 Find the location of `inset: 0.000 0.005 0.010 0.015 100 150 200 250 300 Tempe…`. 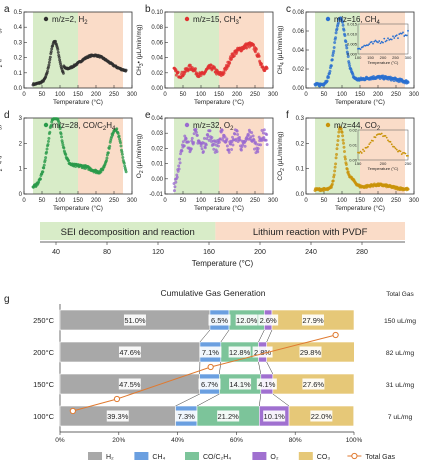

inset: 0.000 0.005 0.010 0.015 100 150 200 250 300 Tempe… is located at coordinates (379, 44).